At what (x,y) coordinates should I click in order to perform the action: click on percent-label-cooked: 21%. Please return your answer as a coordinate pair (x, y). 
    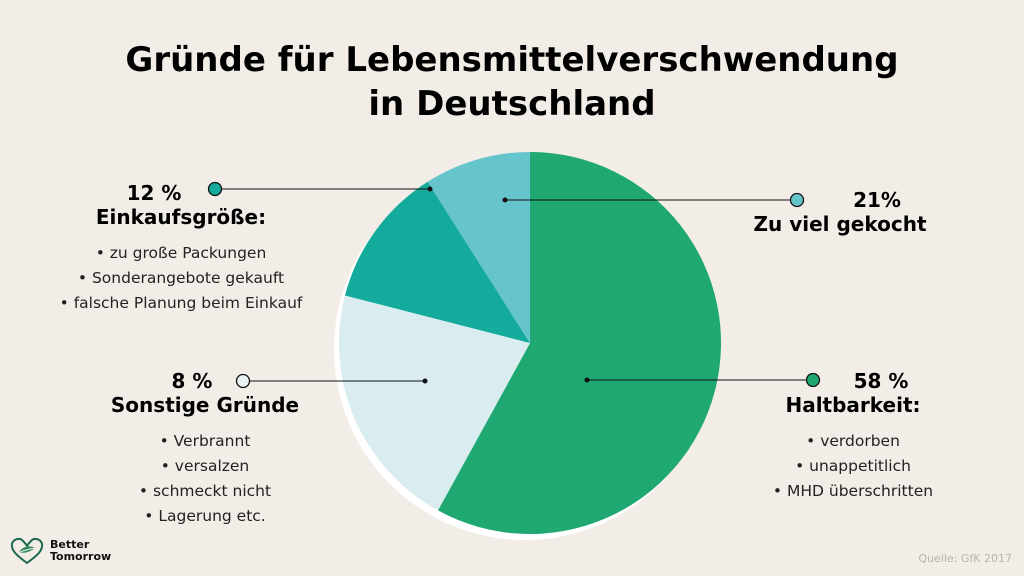
    Looking at the image, I should click on (877, 200).